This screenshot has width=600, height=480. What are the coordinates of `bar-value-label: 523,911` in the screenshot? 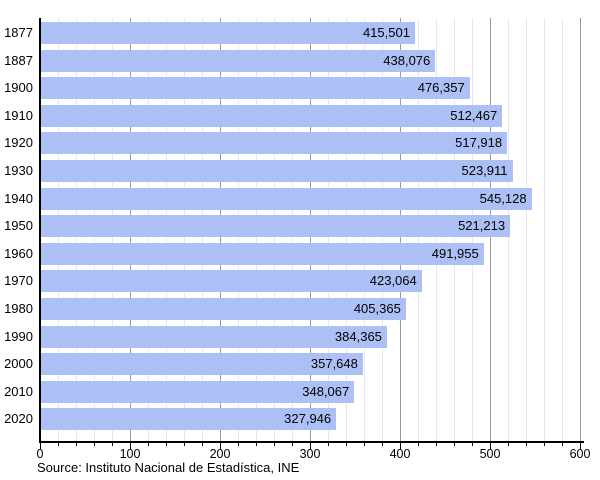 It's located at (484, 170).